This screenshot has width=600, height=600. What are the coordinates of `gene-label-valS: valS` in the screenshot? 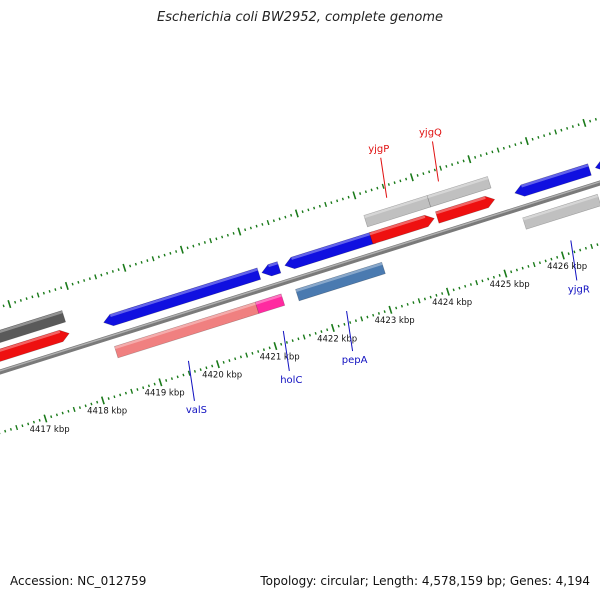 It's located at (196, 410).